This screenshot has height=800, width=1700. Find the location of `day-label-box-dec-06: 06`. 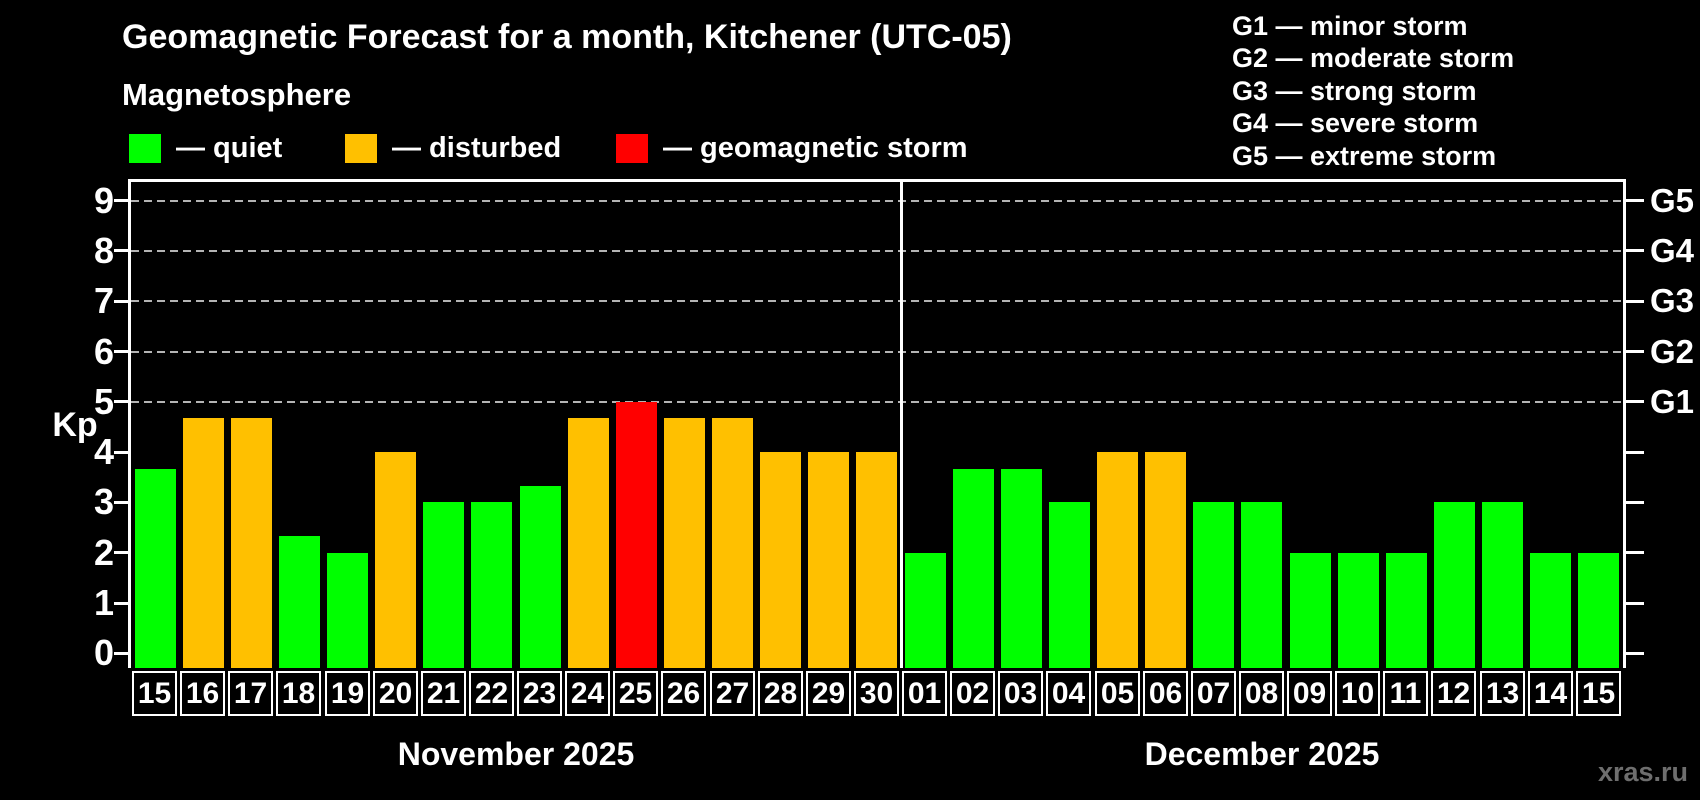

day-label-box-dec-06: 06 is located at coordinates (1165, 693).